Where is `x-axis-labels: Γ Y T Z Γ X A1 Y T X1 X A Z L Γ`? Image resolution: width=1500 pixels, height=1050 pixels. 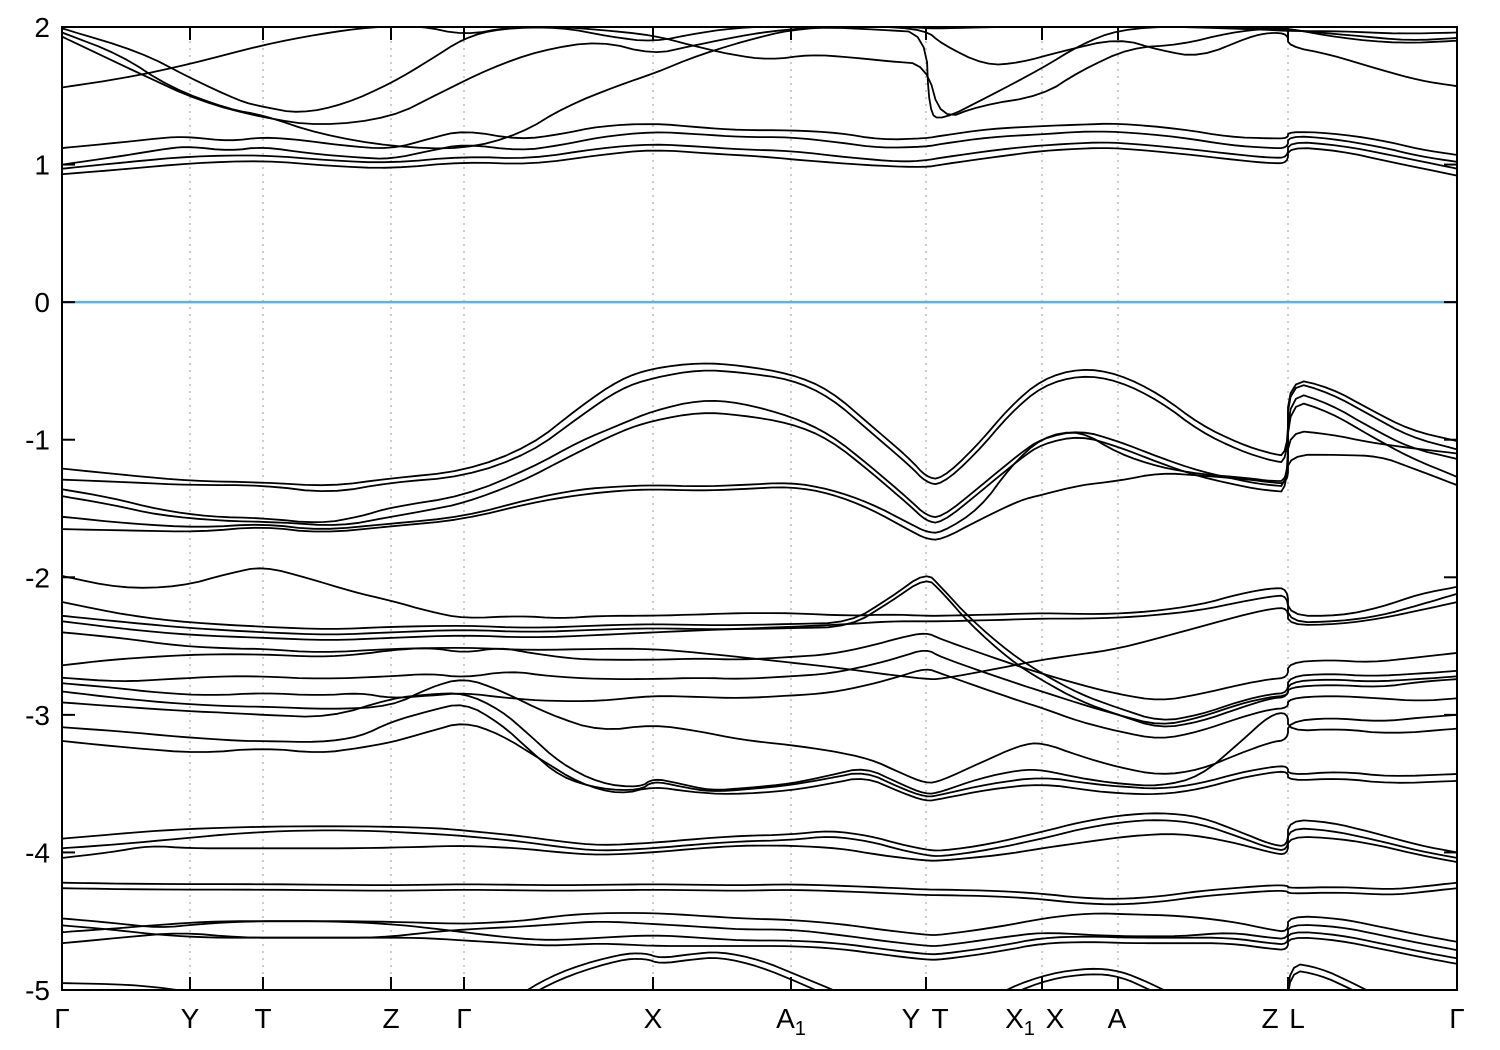
x-axis-labels: Γ Y T Z Γ X A1 Y T X1 X A Z L Γ is located at coordinates (759, 1021).